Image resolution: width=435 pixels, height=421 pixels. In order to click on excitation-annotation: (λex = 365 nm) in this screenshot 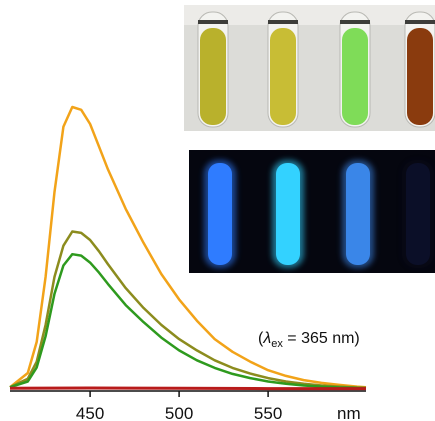, I will do `click(309, 340)`.